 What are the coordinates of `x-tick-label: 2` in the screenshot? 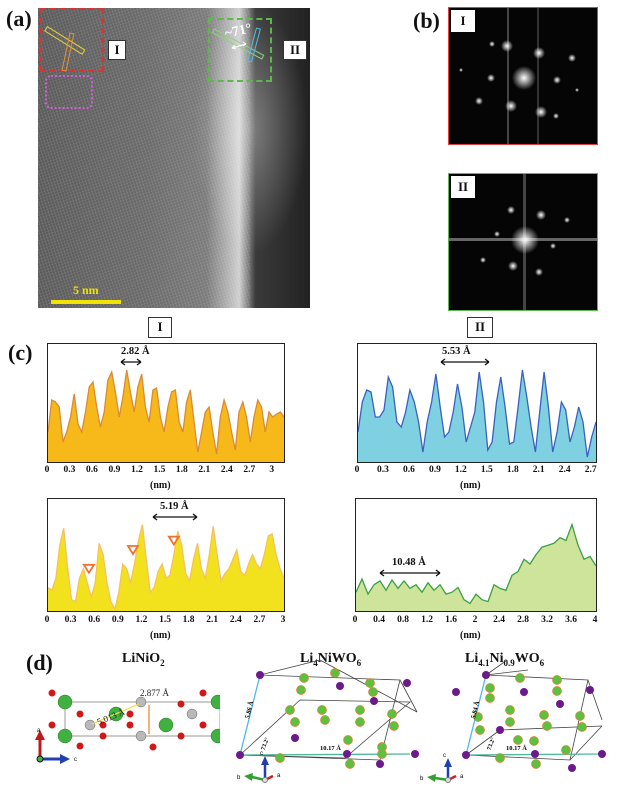 It's located at (475, 620).